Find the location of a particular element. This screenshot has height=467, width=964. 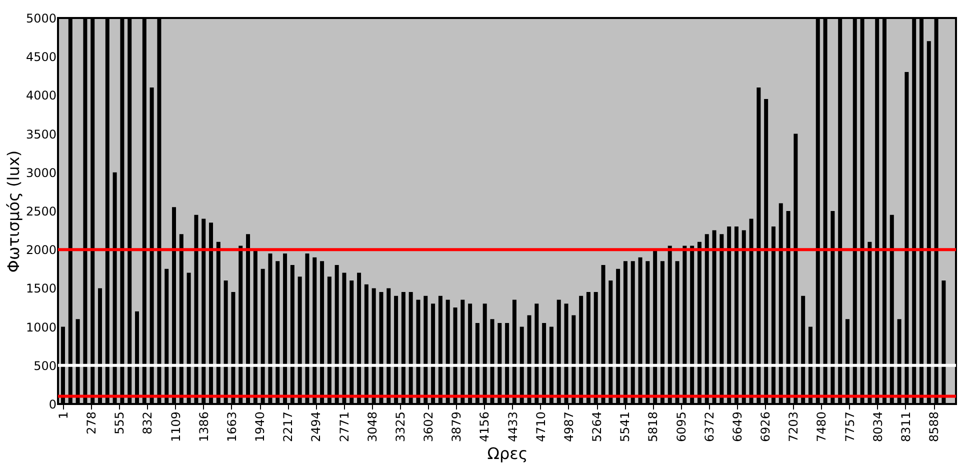

x-tick-label: 4710 is located at coordinates (541, 427).